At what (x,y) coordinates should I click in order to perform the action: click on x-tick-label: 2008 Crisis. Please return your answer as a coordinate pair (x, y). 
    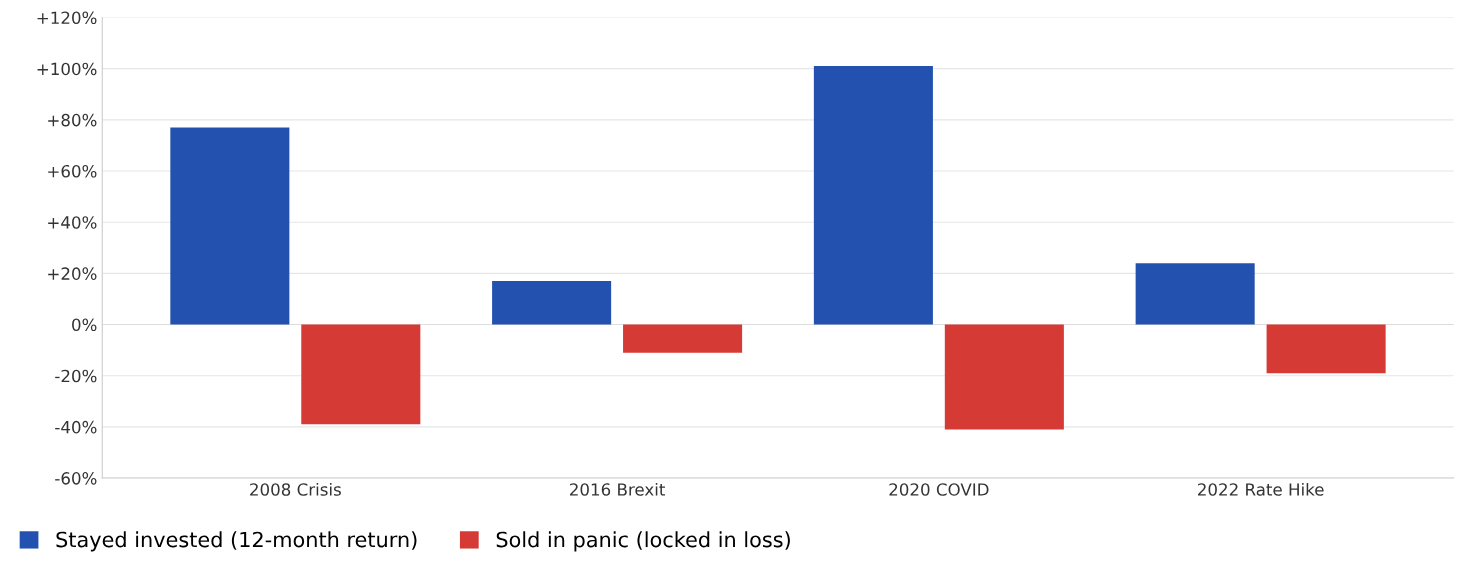
    Looking at the image, I should click on (295, 489).